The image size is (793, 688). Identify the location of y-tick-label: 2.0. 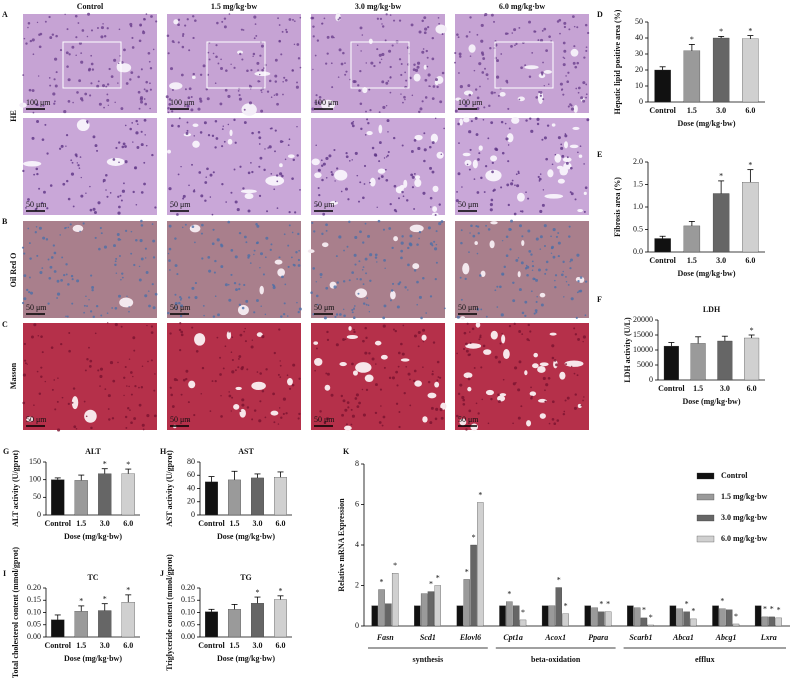
(638, 161).